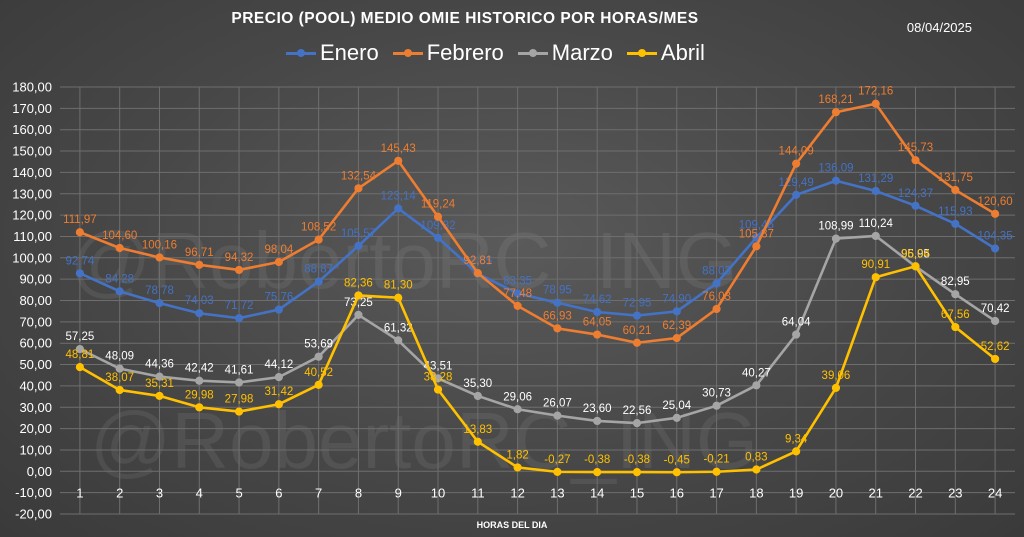 This screenshot has width=1024, height=537. I want to click on legend: Enero Febrero Marzo Abril, so click(495, 53).